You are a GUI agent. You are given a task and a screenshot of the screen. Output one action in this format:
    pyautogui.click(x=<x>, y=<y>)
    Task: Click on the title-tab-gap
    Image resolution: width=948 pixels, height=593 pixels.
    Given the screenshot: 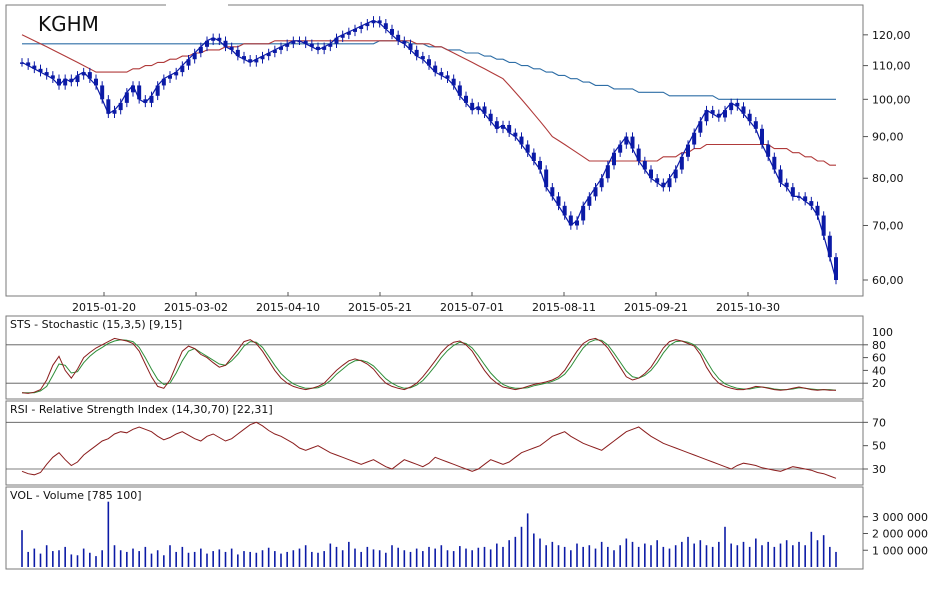 What is the action you would take?
    pyautogui.click(x=197, y=5)
    